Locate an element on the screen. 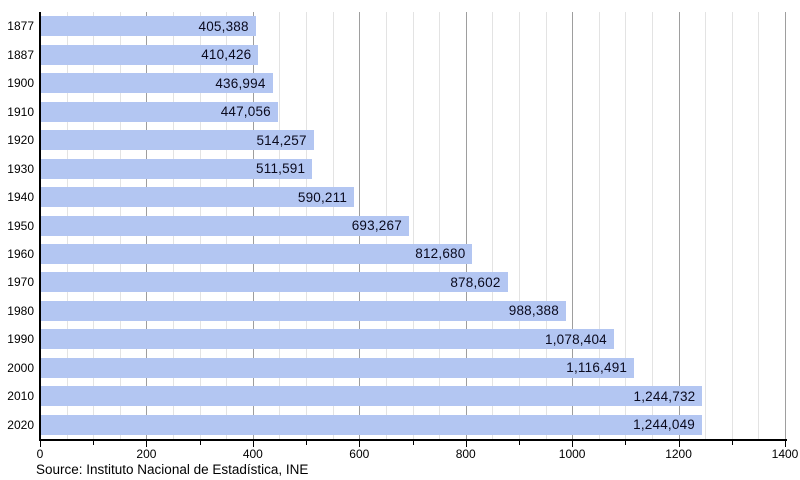 The image size is (800, 480). bar-value-label: 410,426 is located at coordinates (226, 55).